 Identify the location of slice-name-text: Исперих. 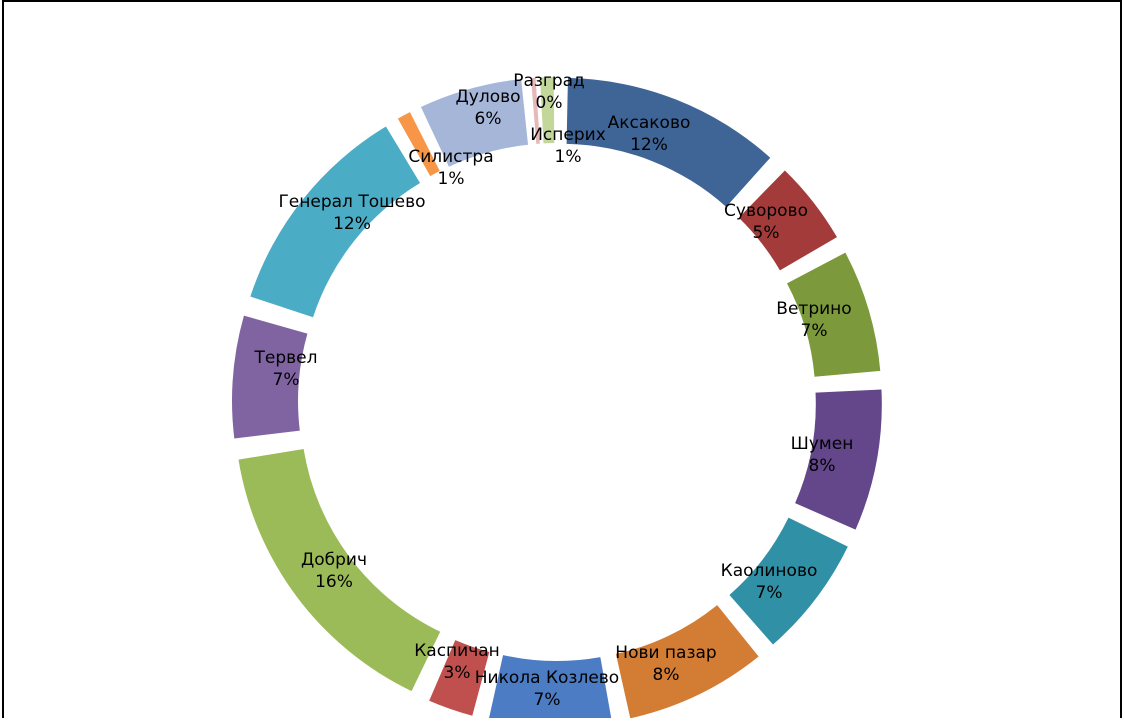
(568, 135).